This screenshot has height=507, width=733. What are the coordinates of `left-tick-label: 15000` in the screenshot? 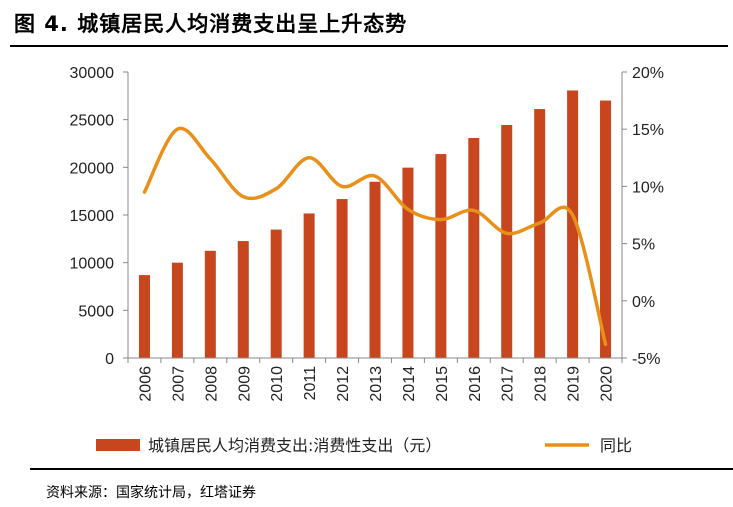 It's located at (92, 216).